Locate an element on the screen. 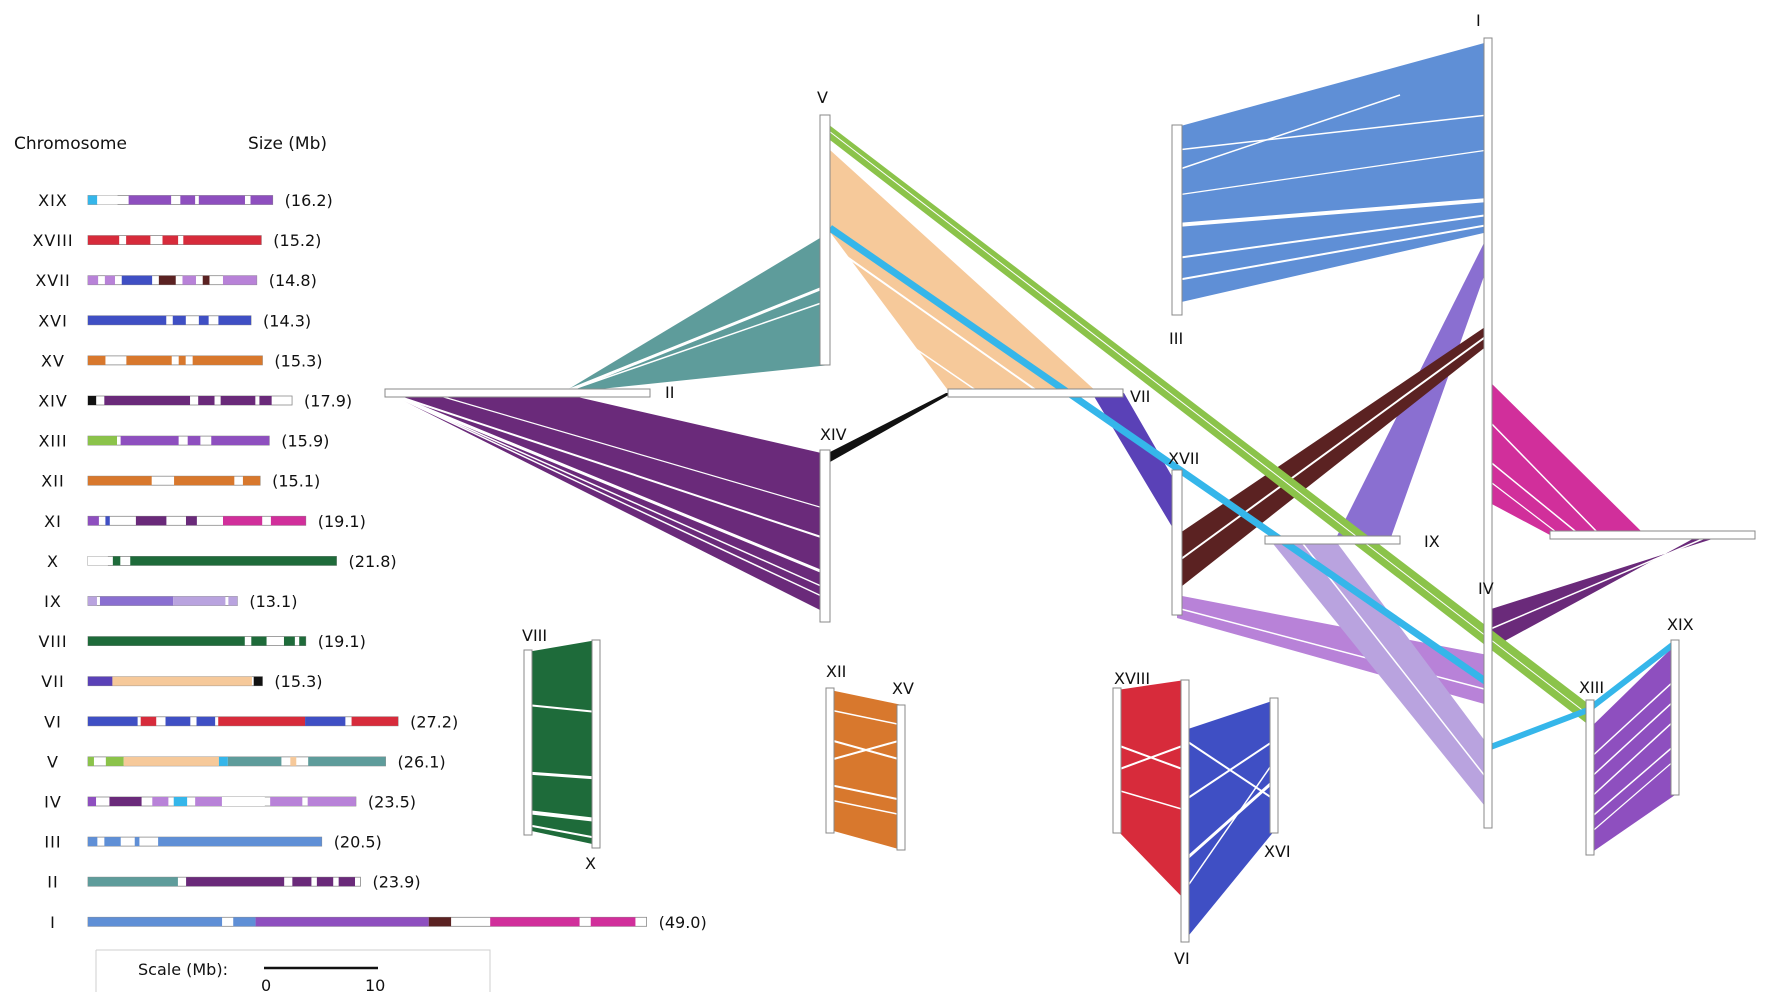  label-chr-v: V is located at coordinates (822, 97).